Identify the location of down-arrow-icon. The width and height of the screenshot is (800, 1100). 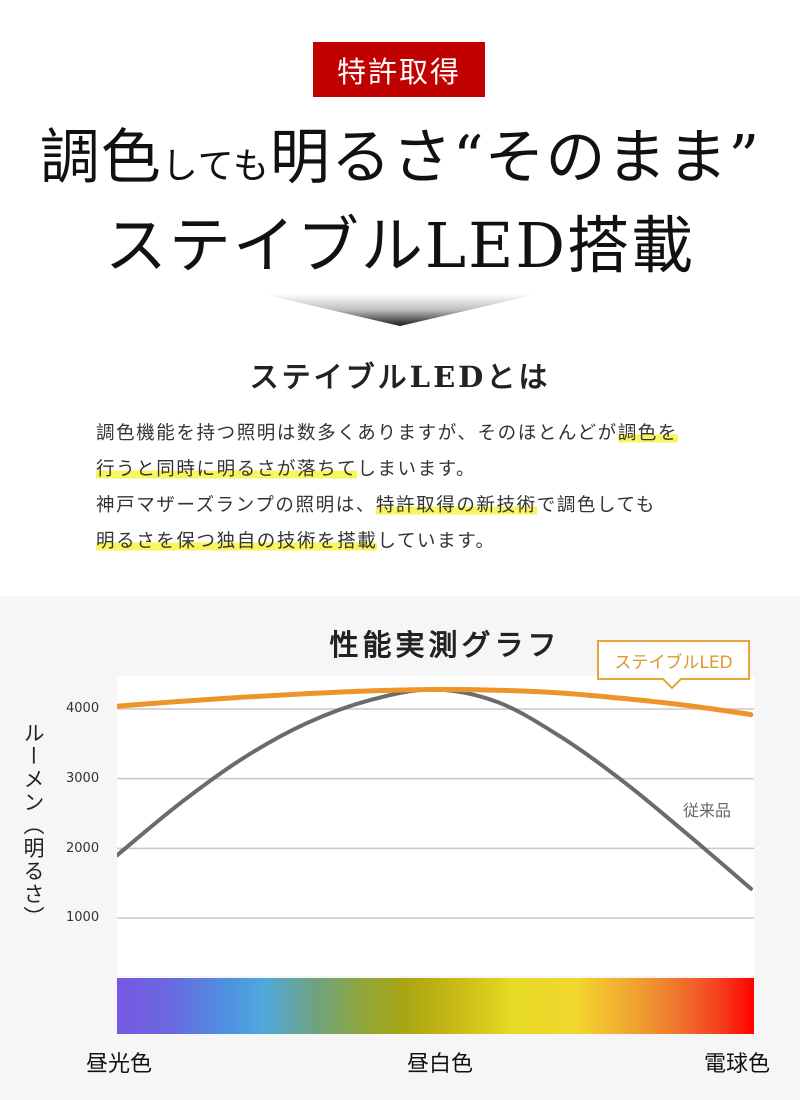
(400, 310).